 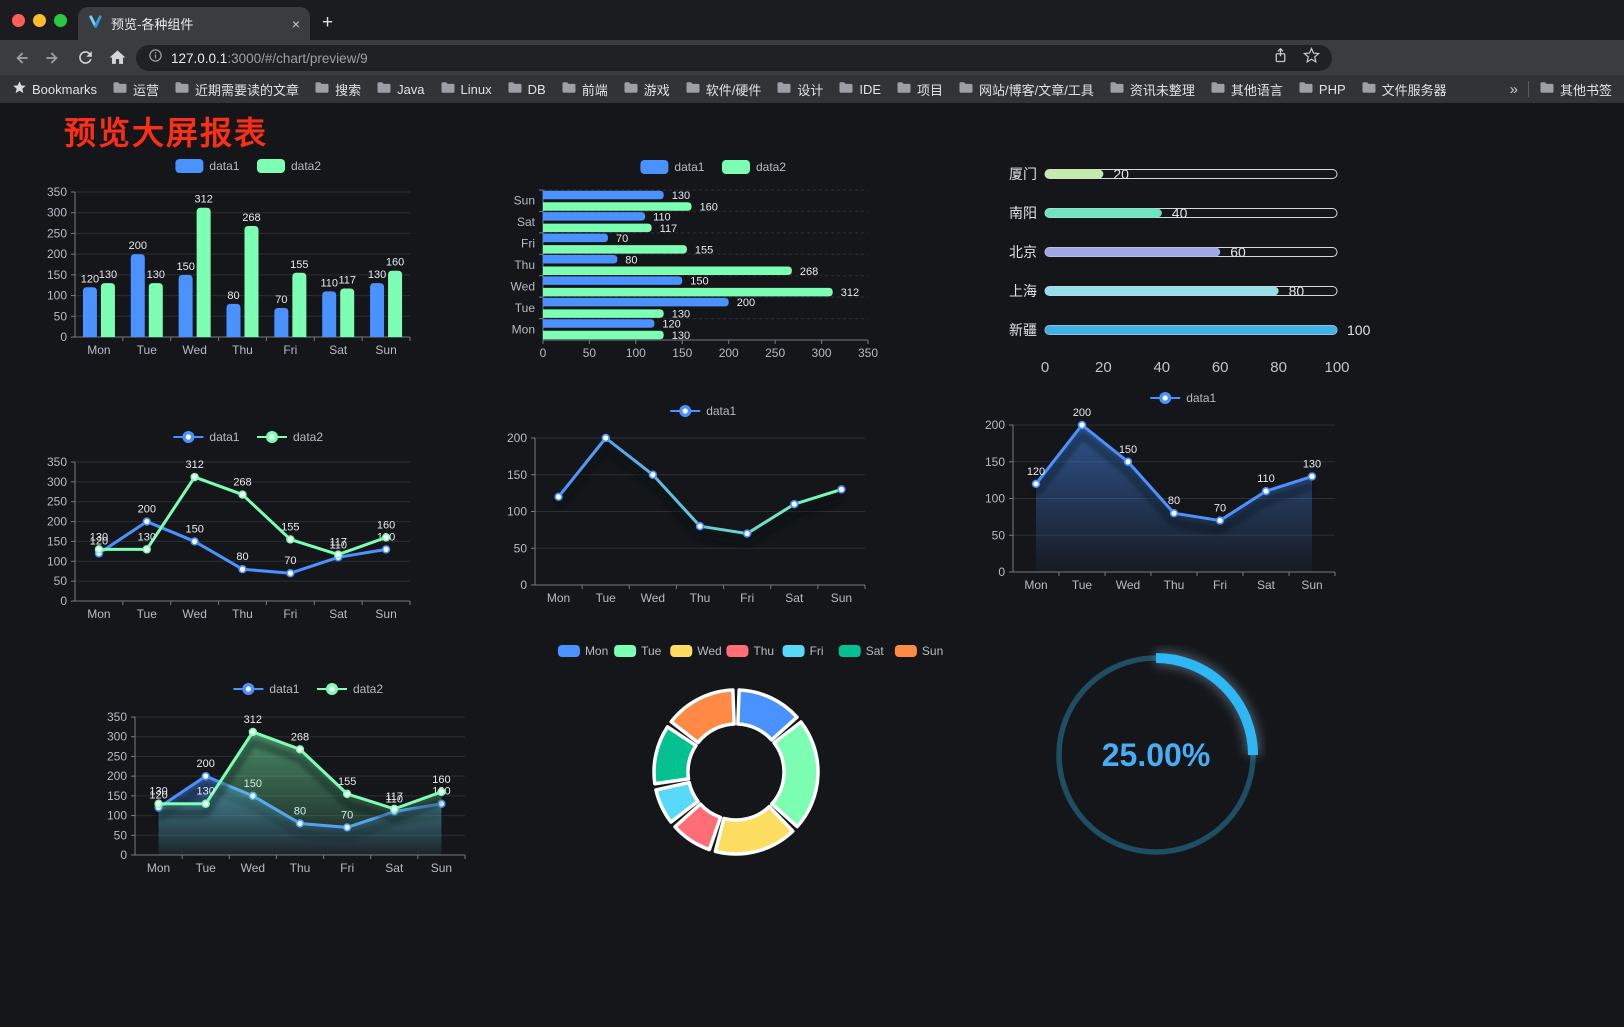 What do you see at coordinates (1575, 89) in the screenshot?
I see `other-bookmarks-item: 其他书签` at bounding box center [1575, 89].